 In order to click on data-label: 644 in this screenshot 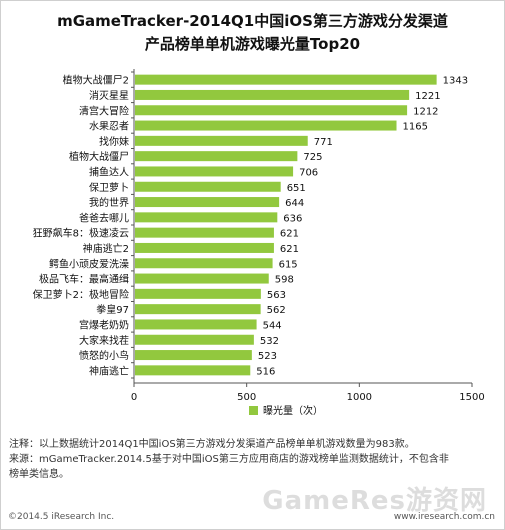, I will do `click(294, 203)`.